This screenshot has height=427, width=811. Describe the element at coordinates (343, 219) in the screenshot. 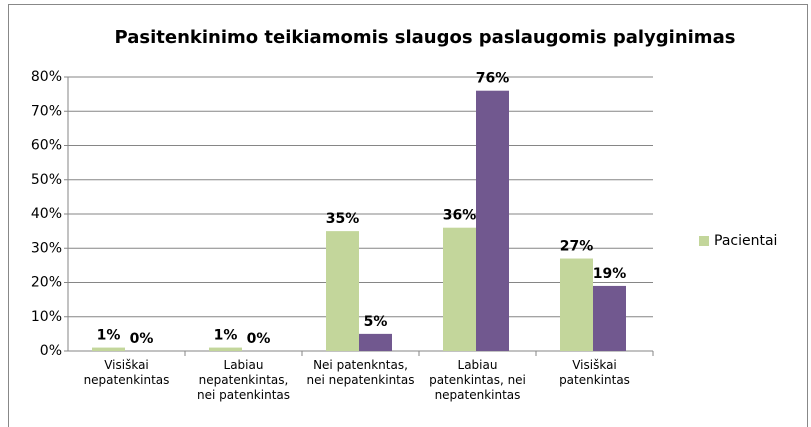

I see `data-label: 35%` at that location.